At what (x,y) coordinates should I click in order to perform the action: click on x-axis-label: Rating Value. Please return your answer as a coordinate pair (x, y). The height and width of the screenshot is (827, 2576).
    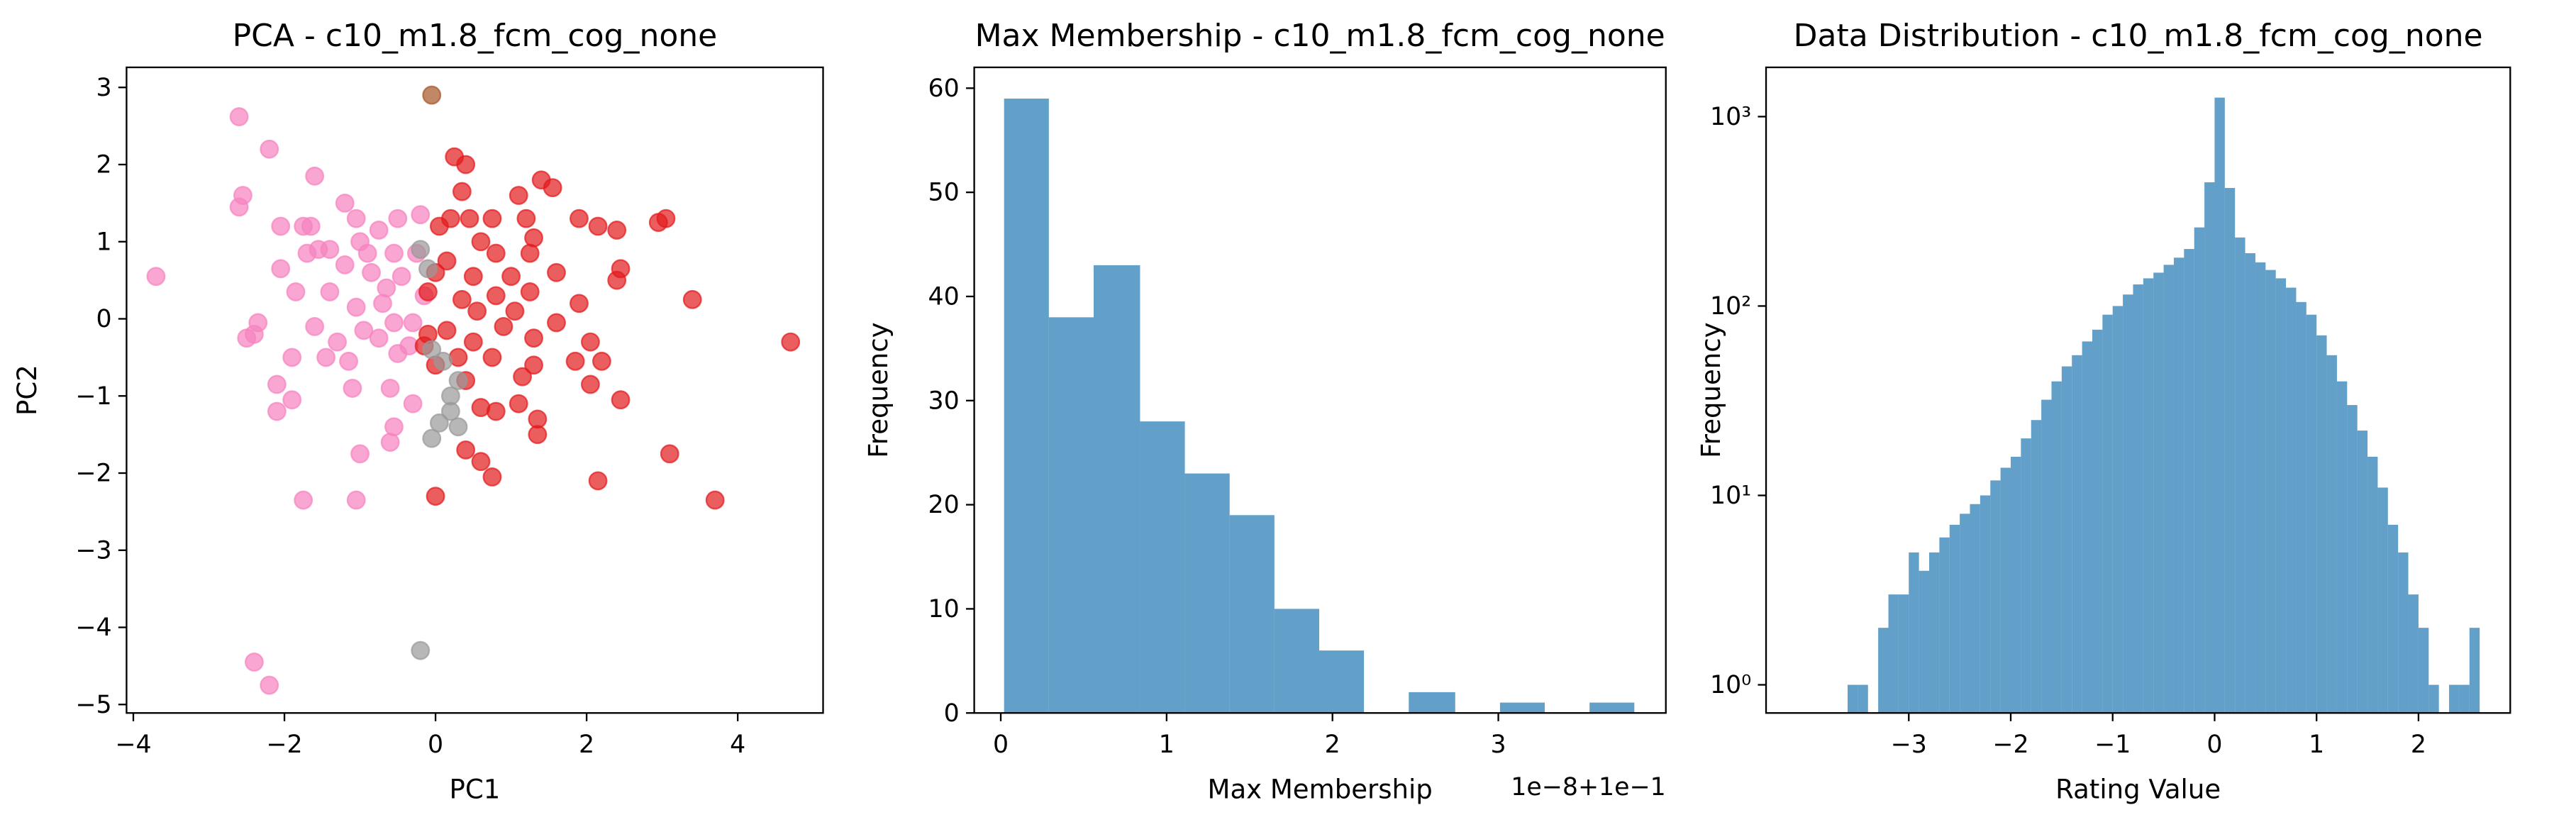
    Looking at the image, I should click on (2138, 790).